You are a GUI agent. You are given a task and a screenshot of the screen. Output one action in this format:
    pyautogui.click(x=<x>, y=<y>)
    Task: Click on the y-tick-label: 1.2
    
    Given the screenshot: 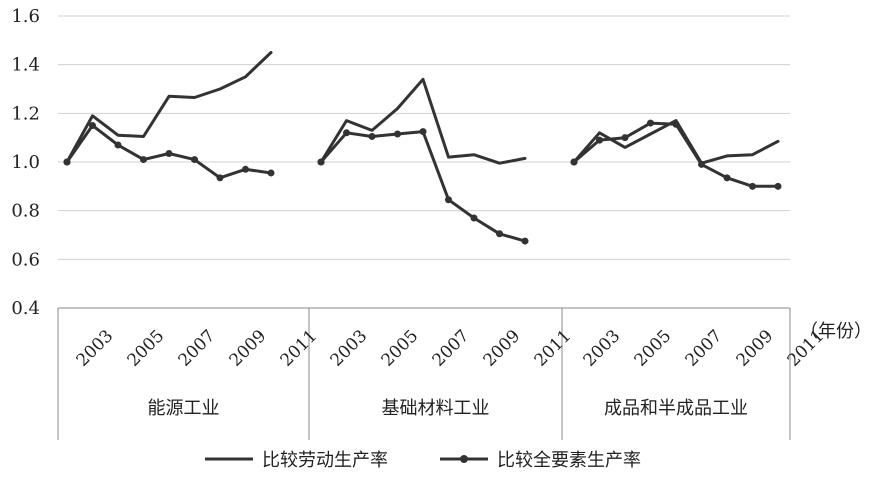 What is the action you would take?
    pyautogui.click(x=25, y=113)
    